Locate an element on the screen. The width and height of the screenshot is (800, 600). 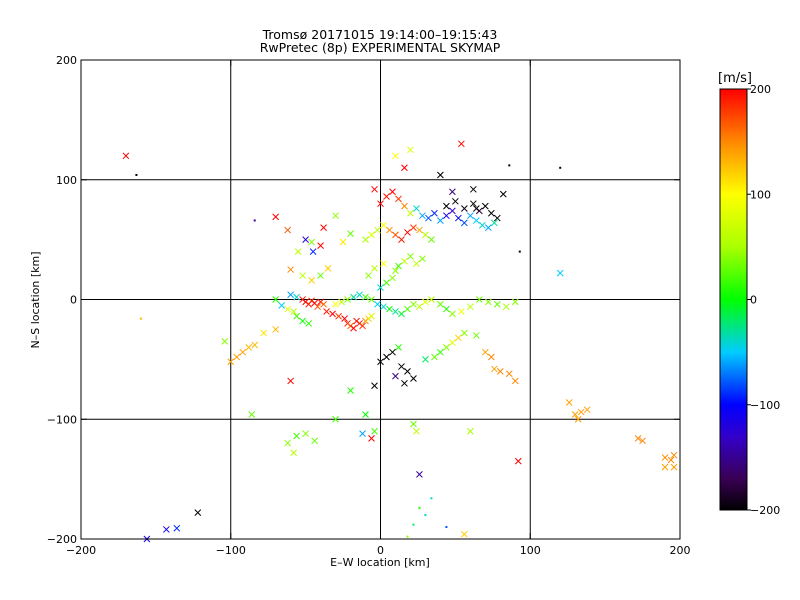
colorbar-tick-label: 0 is located at coordinates (753, 300).